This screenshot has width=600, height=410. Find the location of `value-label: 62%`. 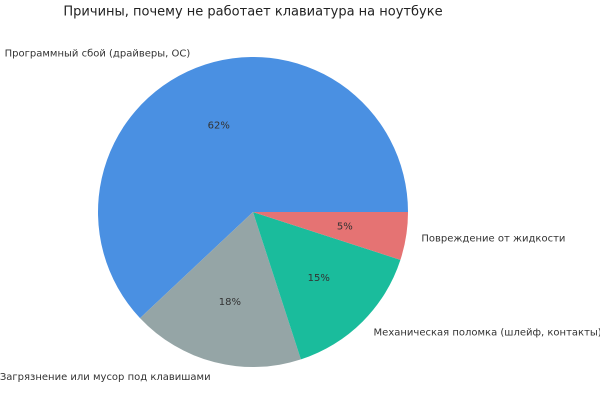

value-label: 62% is located at coordinates (219, 126).